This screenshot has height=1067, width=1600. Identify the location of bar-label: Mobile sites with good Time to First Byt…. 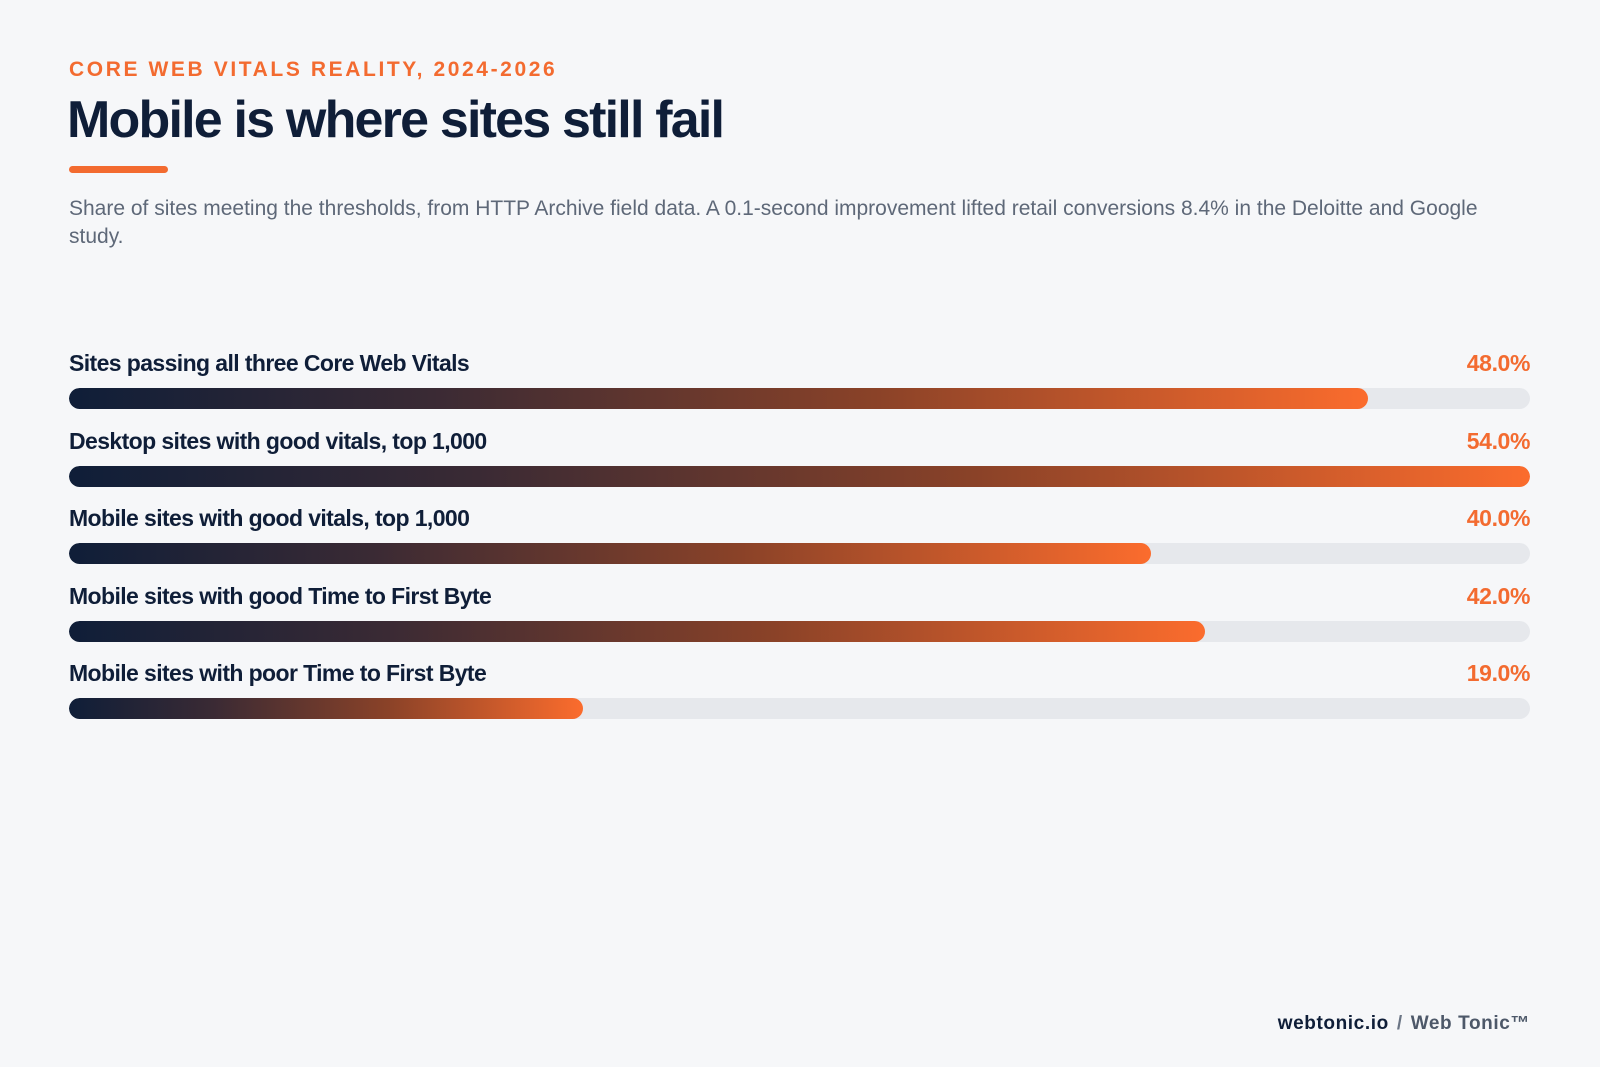
(280, 595).